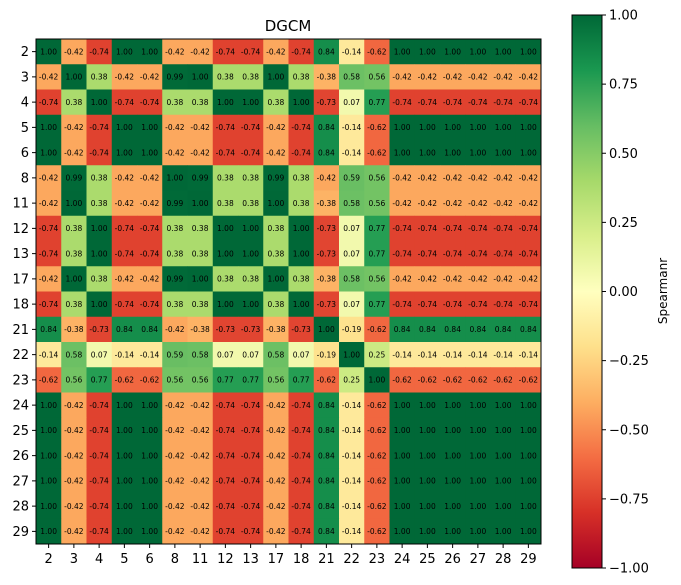 This screenshot has height=585, width=681. I want to click on x-tick-label: 13, so click(250, 559).